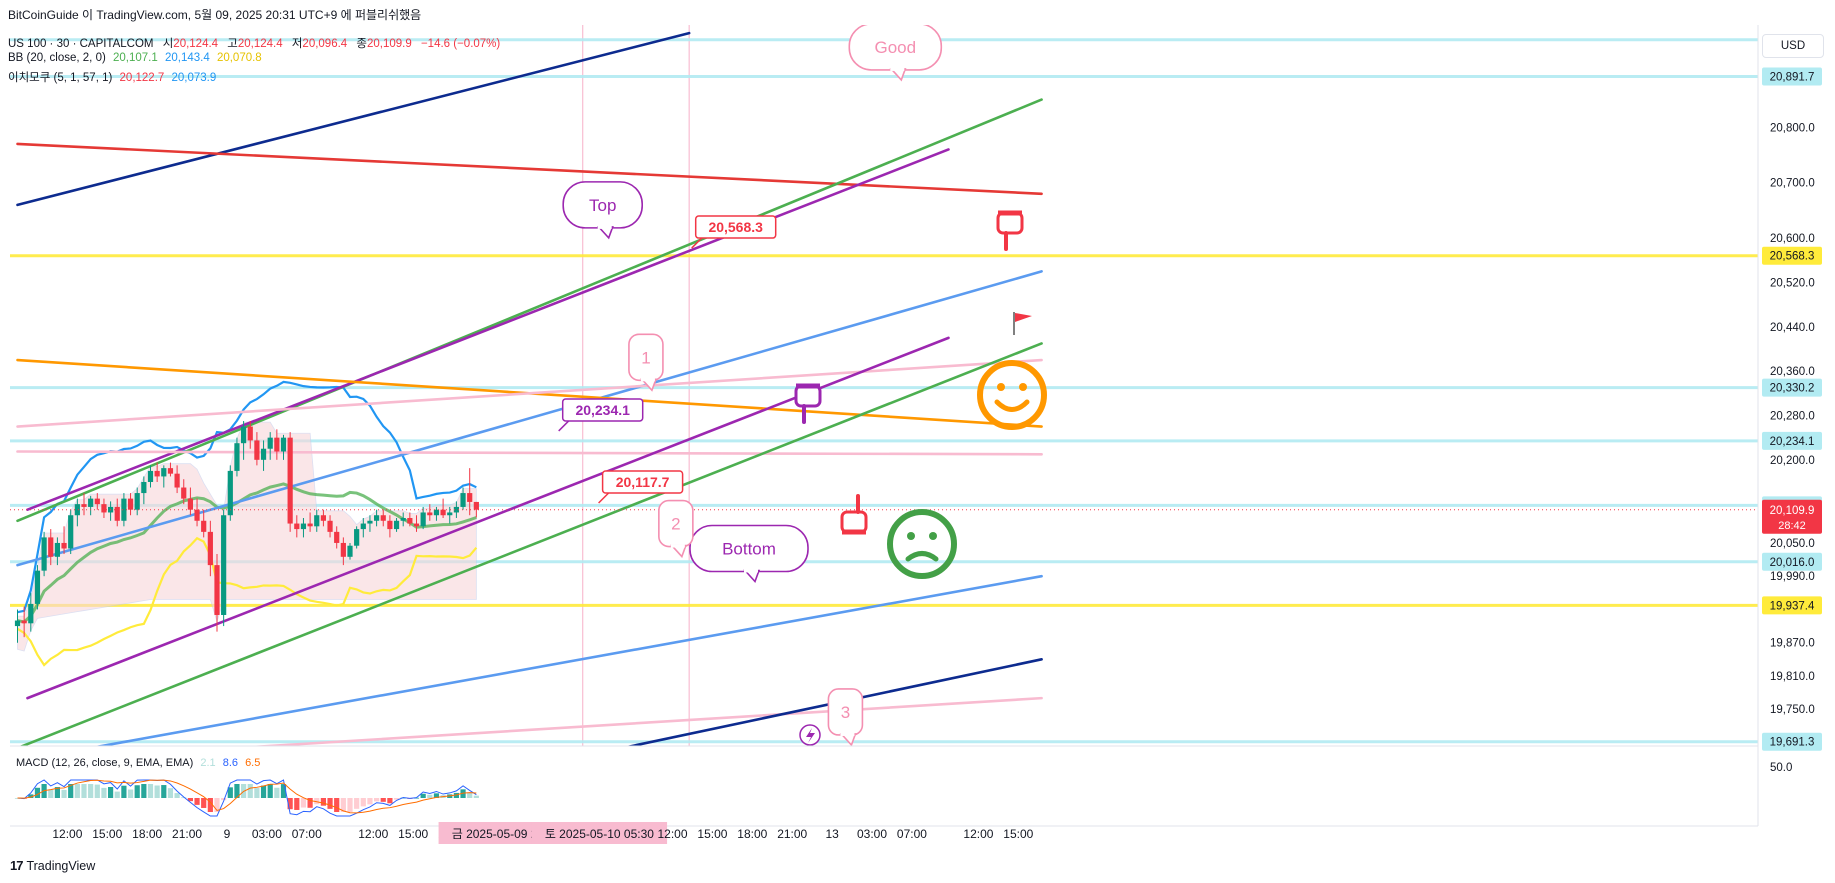 The image size is (1835, 883). I want to click on balloon-good: Good, so click(895, 53).